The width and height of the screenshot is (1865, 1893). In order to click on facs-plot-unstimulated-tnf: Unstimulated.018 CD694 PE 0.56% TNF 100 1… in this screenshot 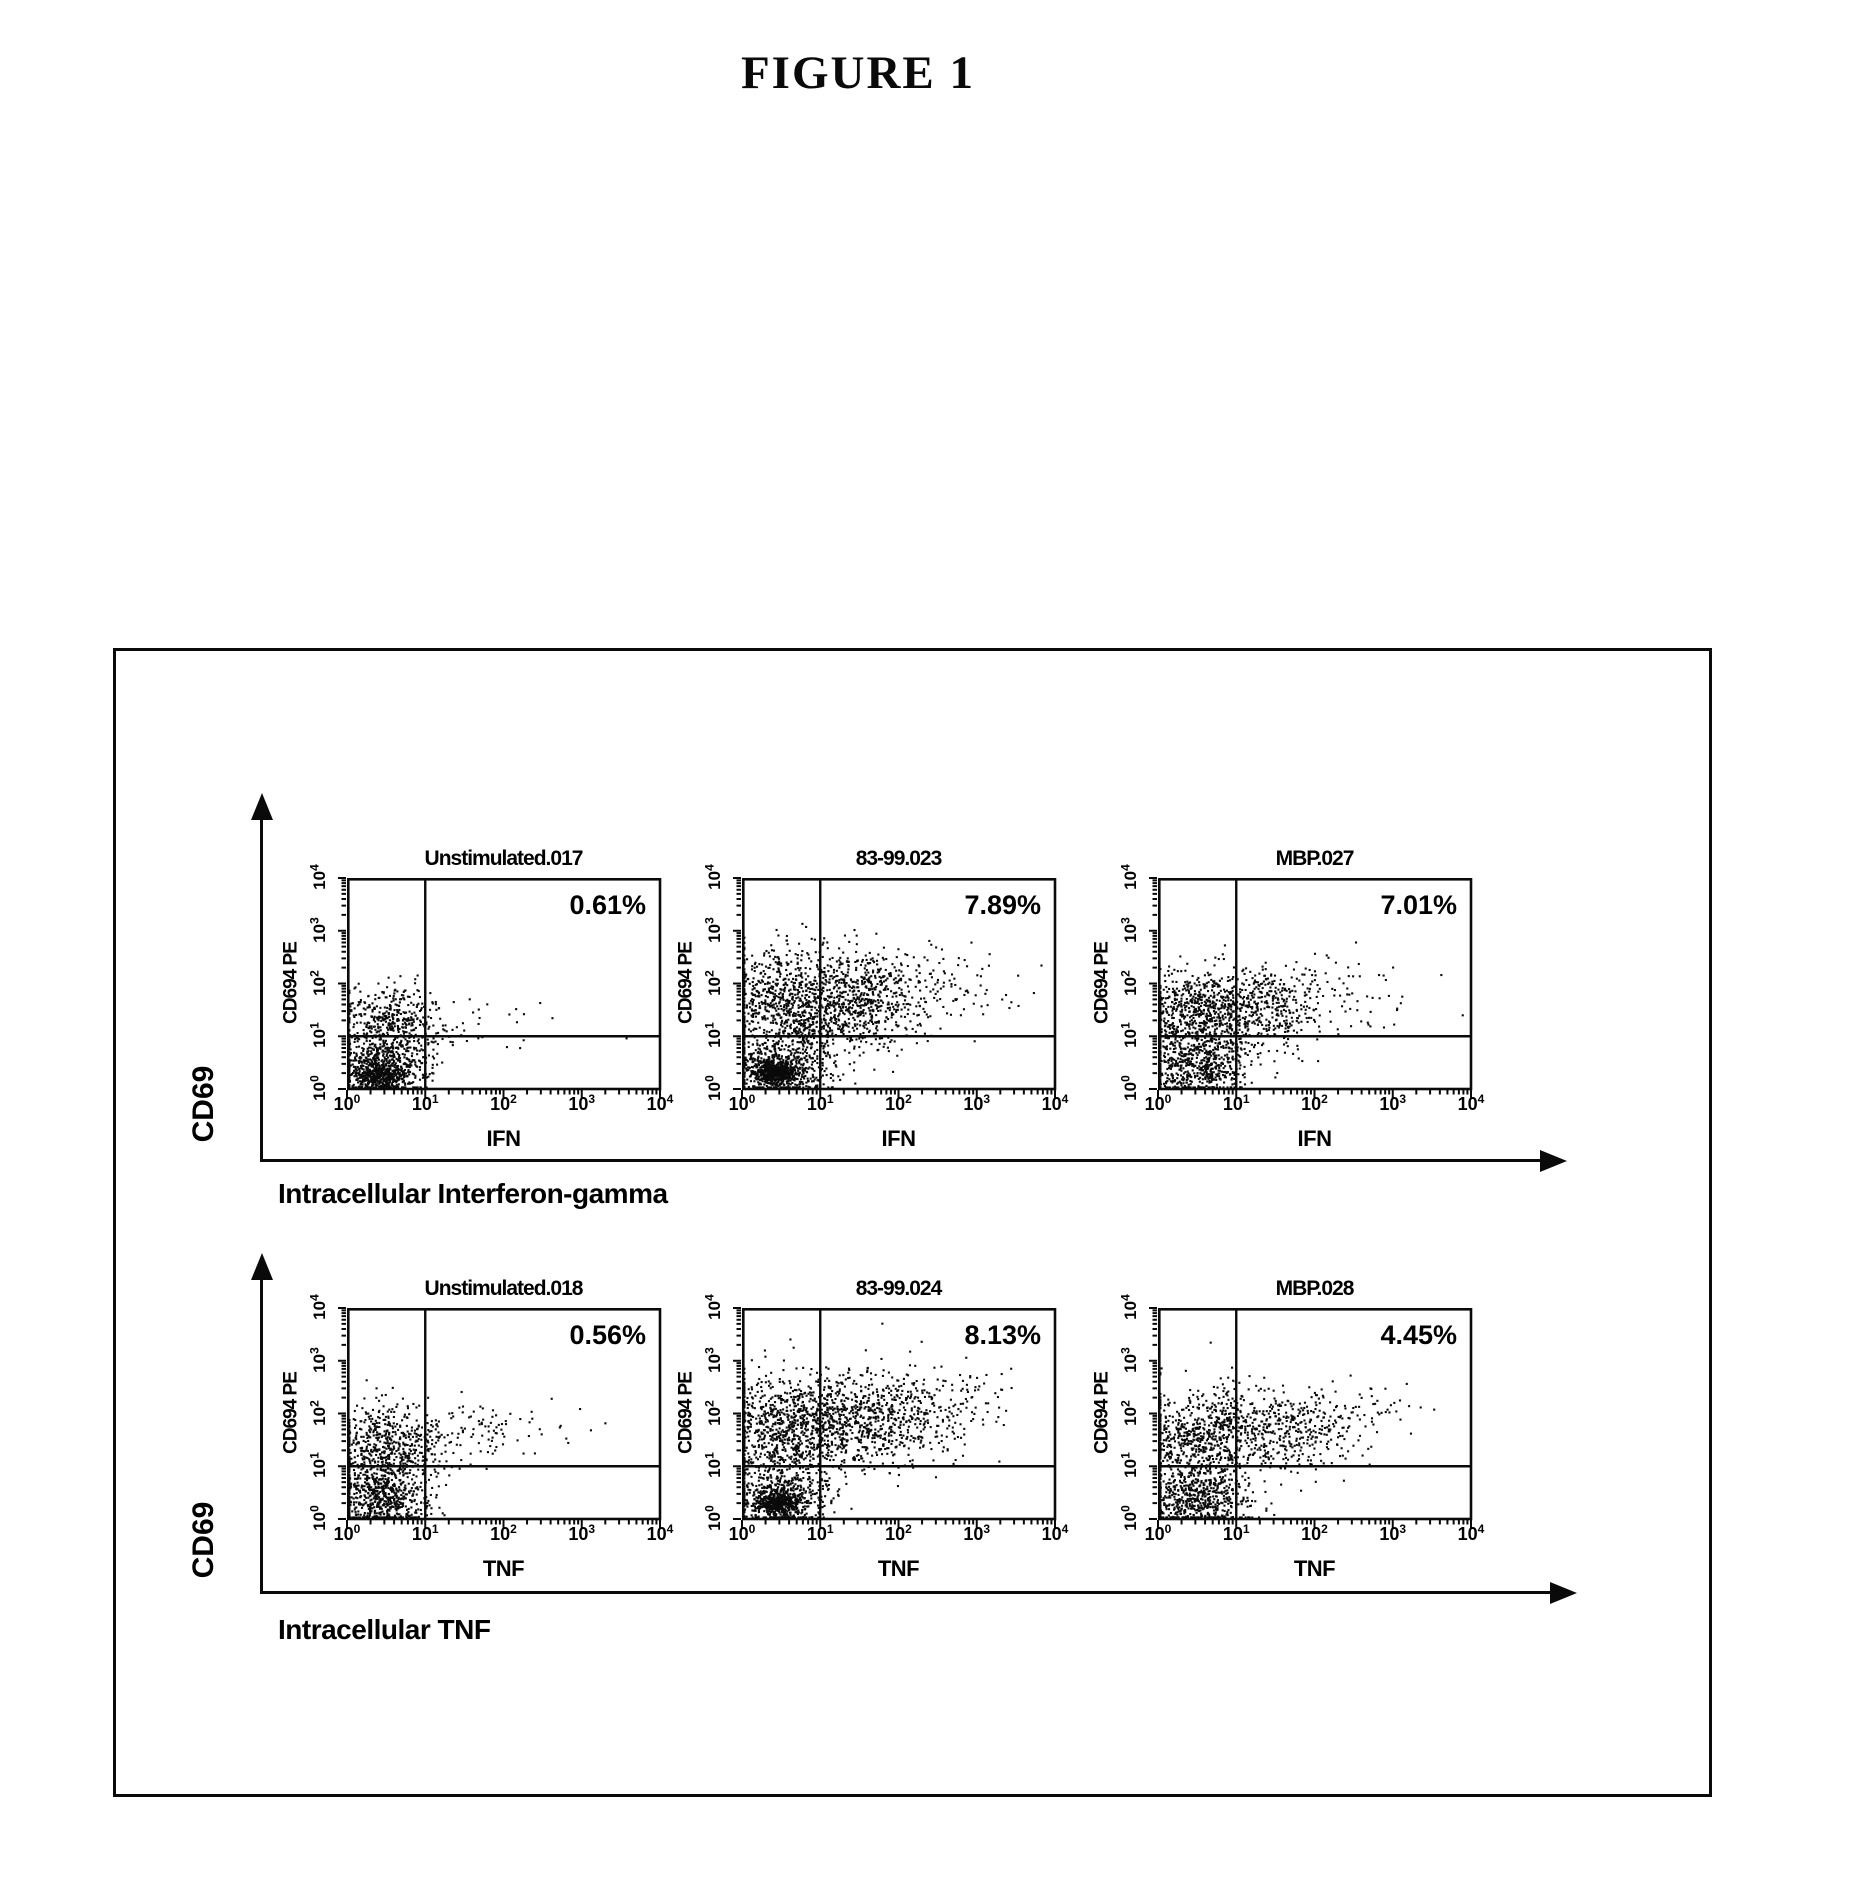, I will do `click(465, 1432)`.